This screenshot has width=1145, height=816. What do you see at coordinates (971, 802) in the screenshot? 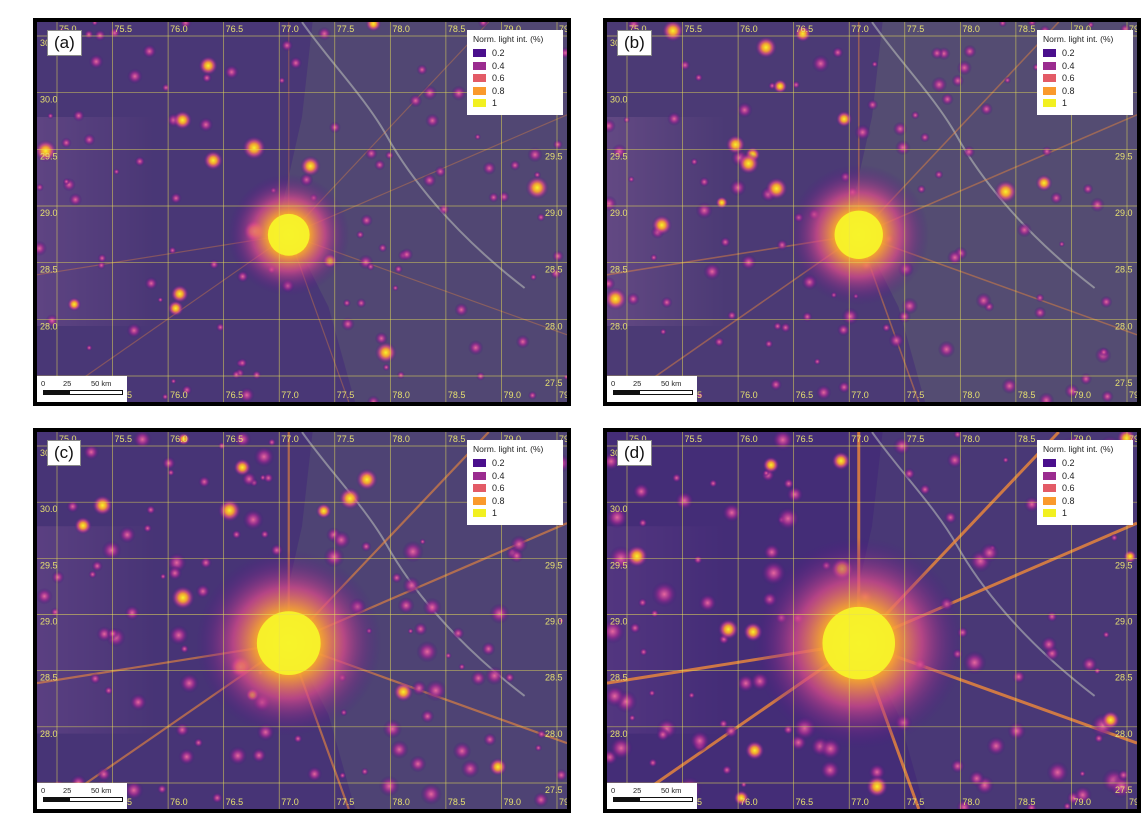
I see `lon-label: 78.0` at bounding box center [971, 802].